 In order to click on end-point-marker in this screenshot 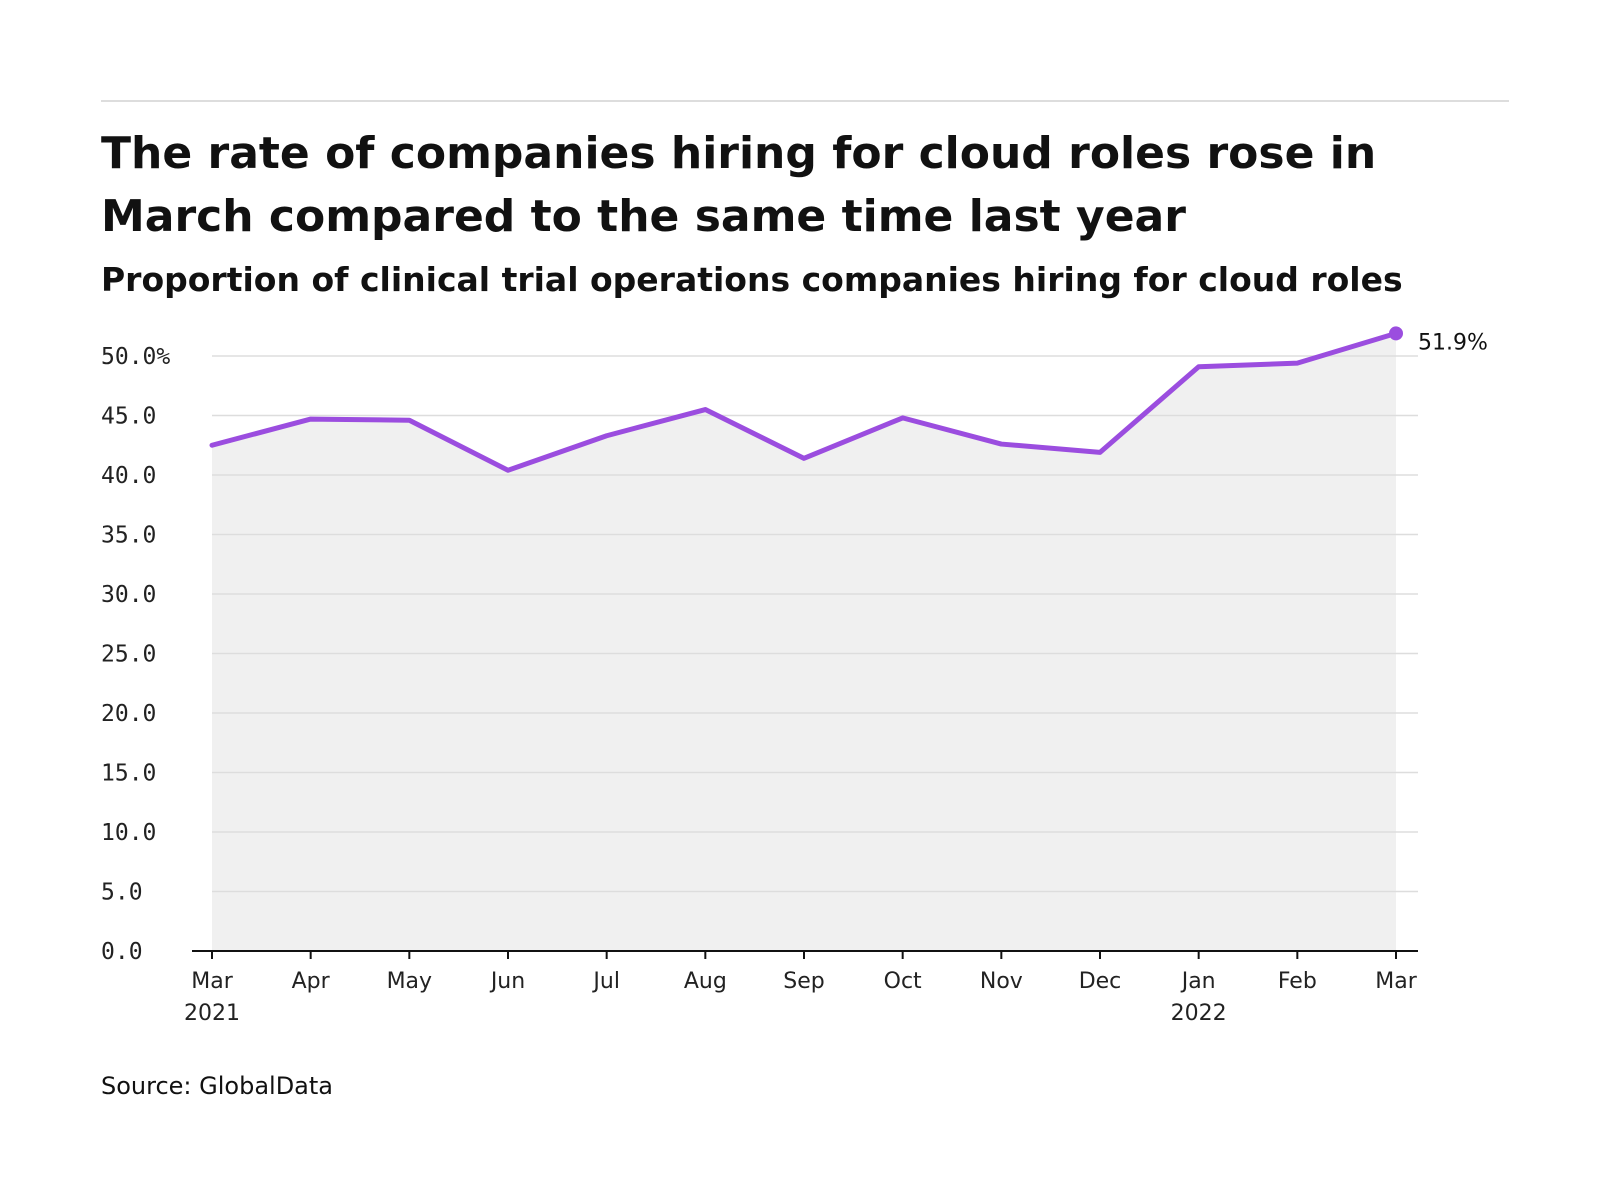, I will do `click(1396, 333)`.